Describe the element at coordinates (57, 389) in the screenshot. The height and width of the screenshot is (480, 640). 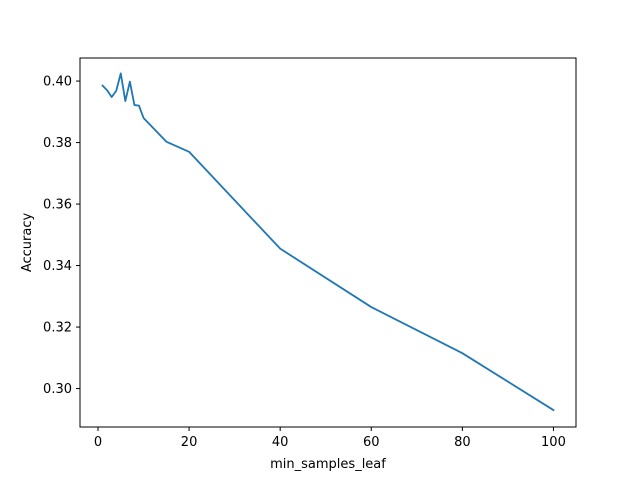
I see `y-tick-label: 0.30` at that location.